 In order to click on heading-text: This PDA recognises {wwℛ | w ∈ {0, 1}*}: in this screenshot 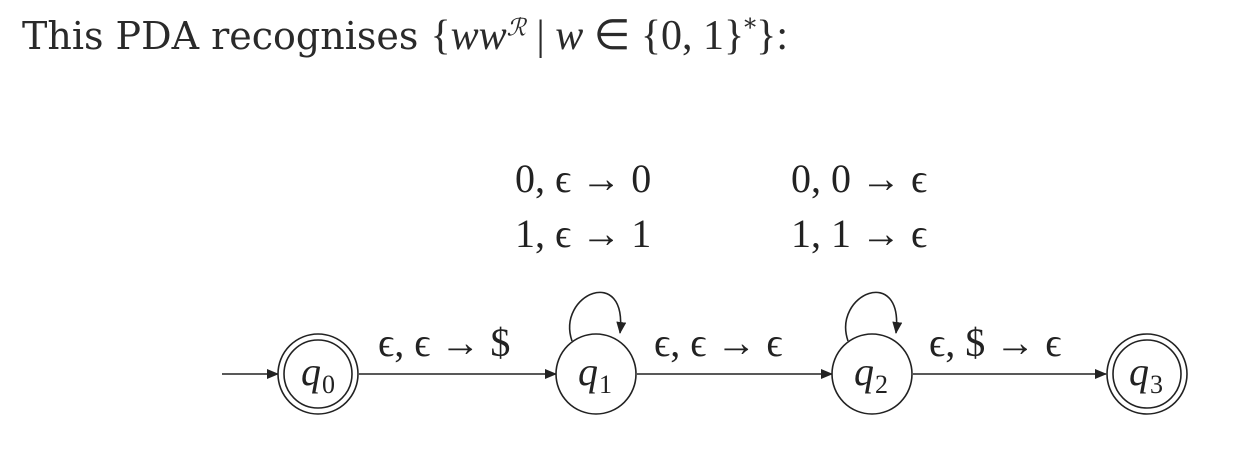, I will do `click(405, 35)`.